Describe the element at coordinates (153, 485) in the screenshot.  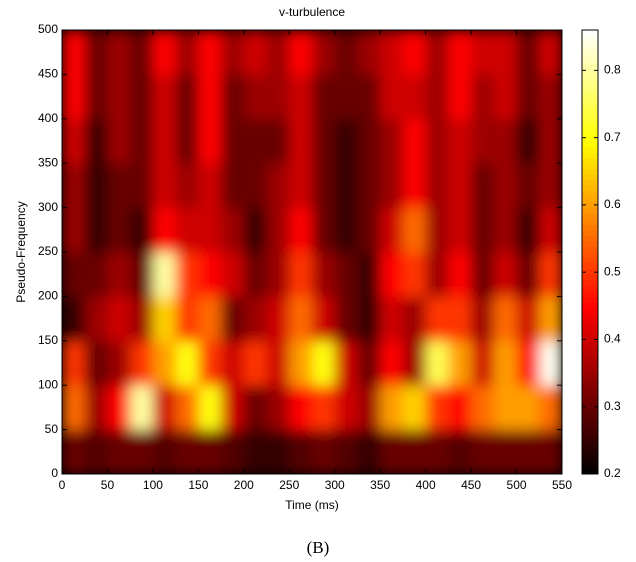
I see `x-tick-label: 100` at that location.